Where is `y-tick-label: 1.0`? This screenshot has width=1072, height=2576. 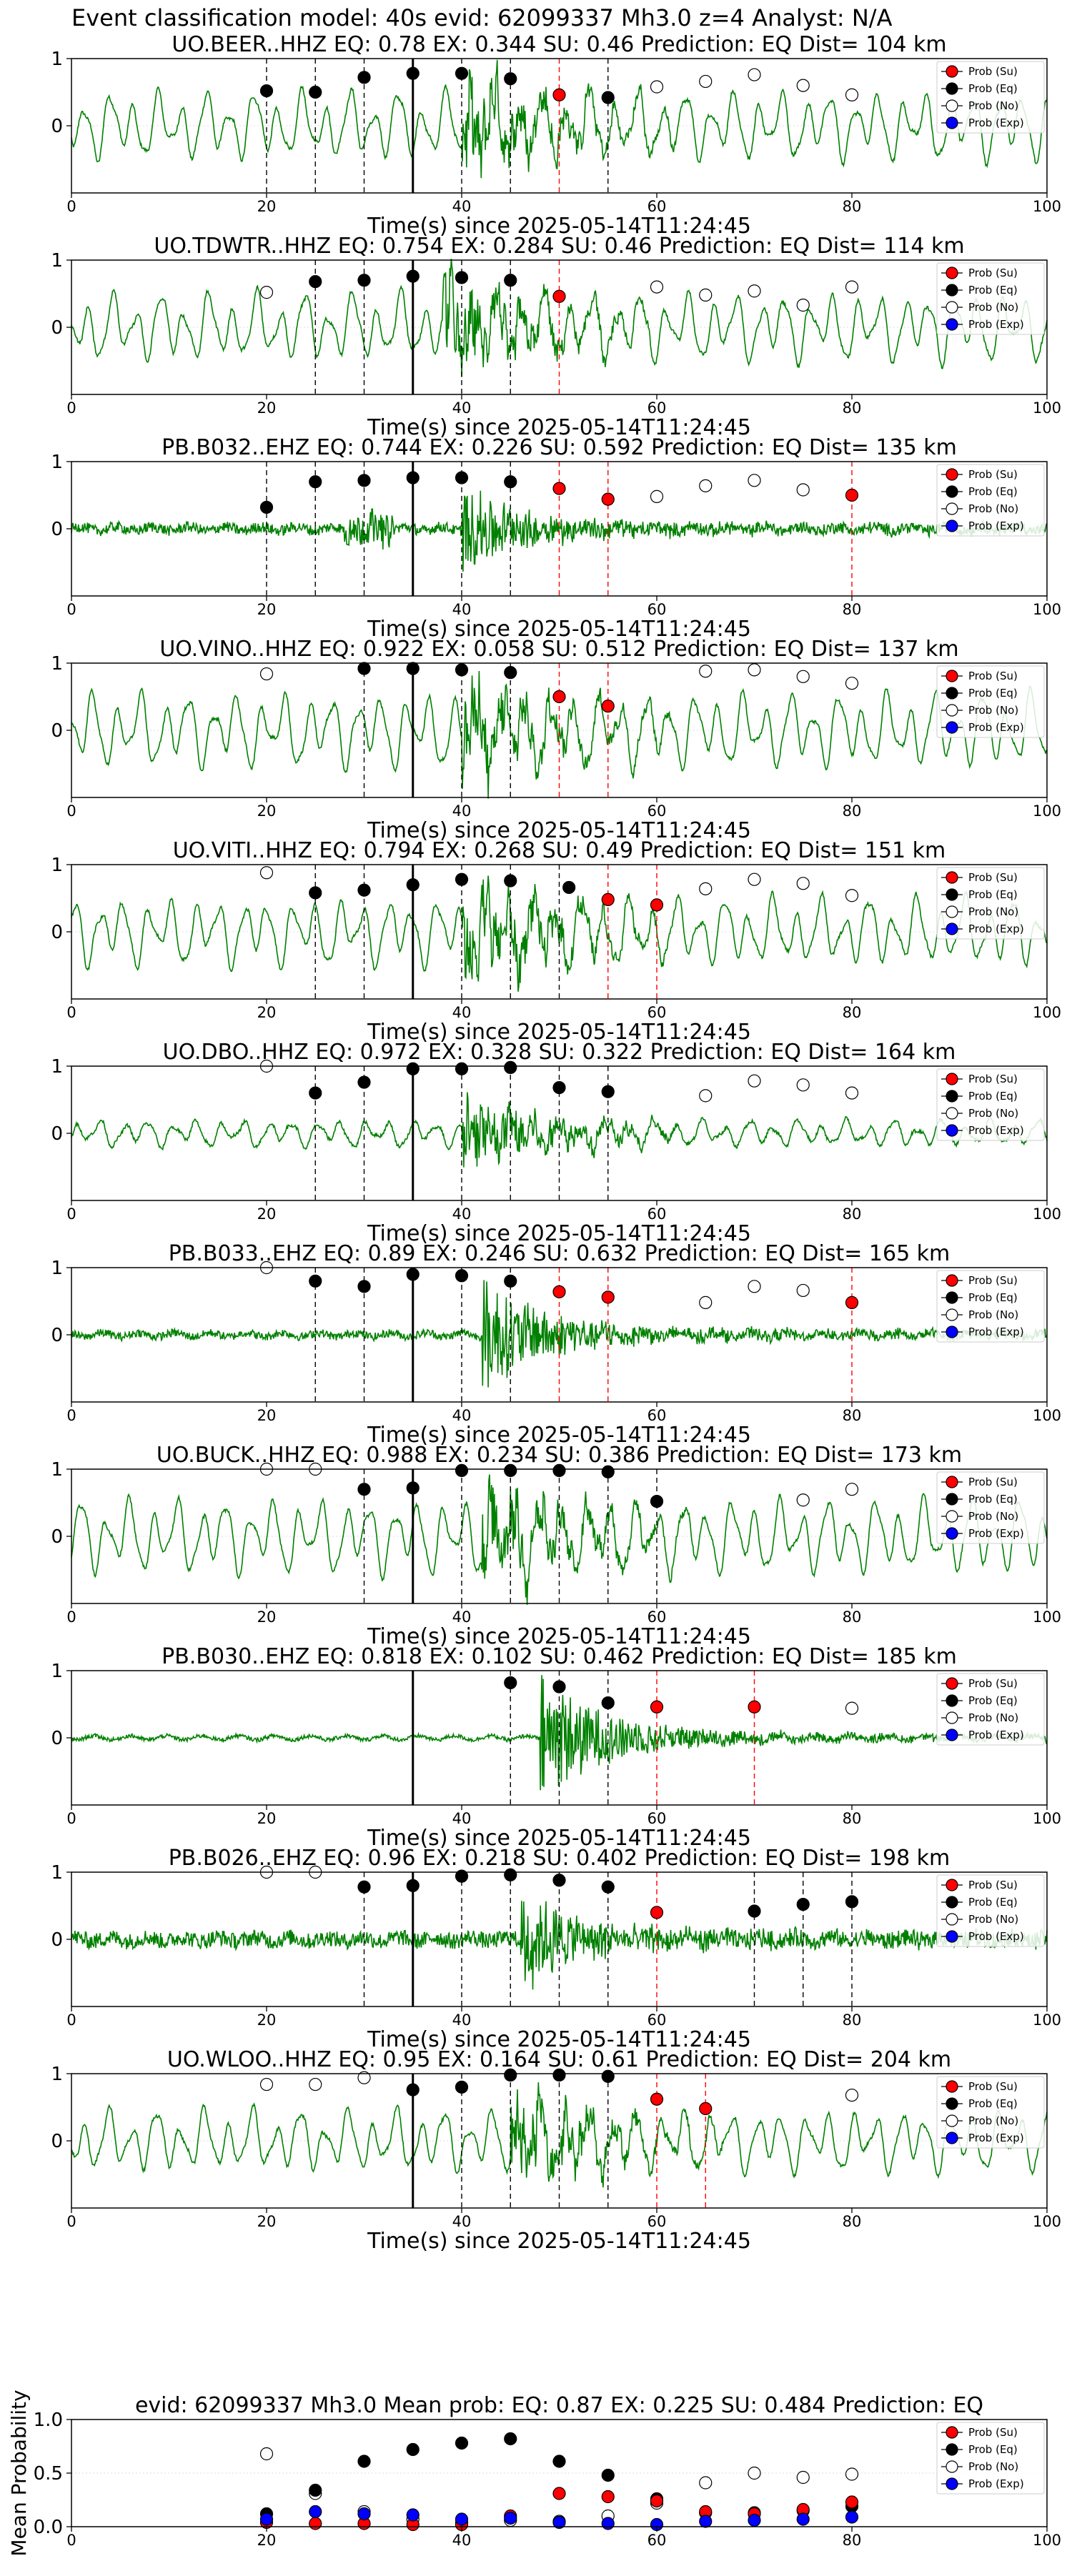 y-tick-label: 1.0 is located at coordinates (48, 2420).